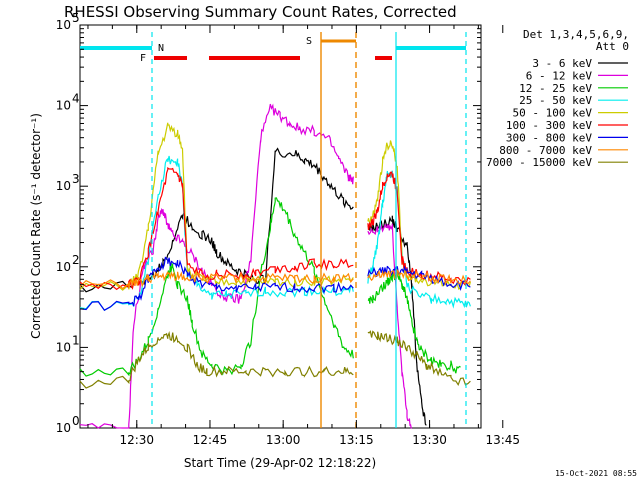 The width and height of the screenshot is (640, 480). I want to click on series-line-orange, so click(216, 280).